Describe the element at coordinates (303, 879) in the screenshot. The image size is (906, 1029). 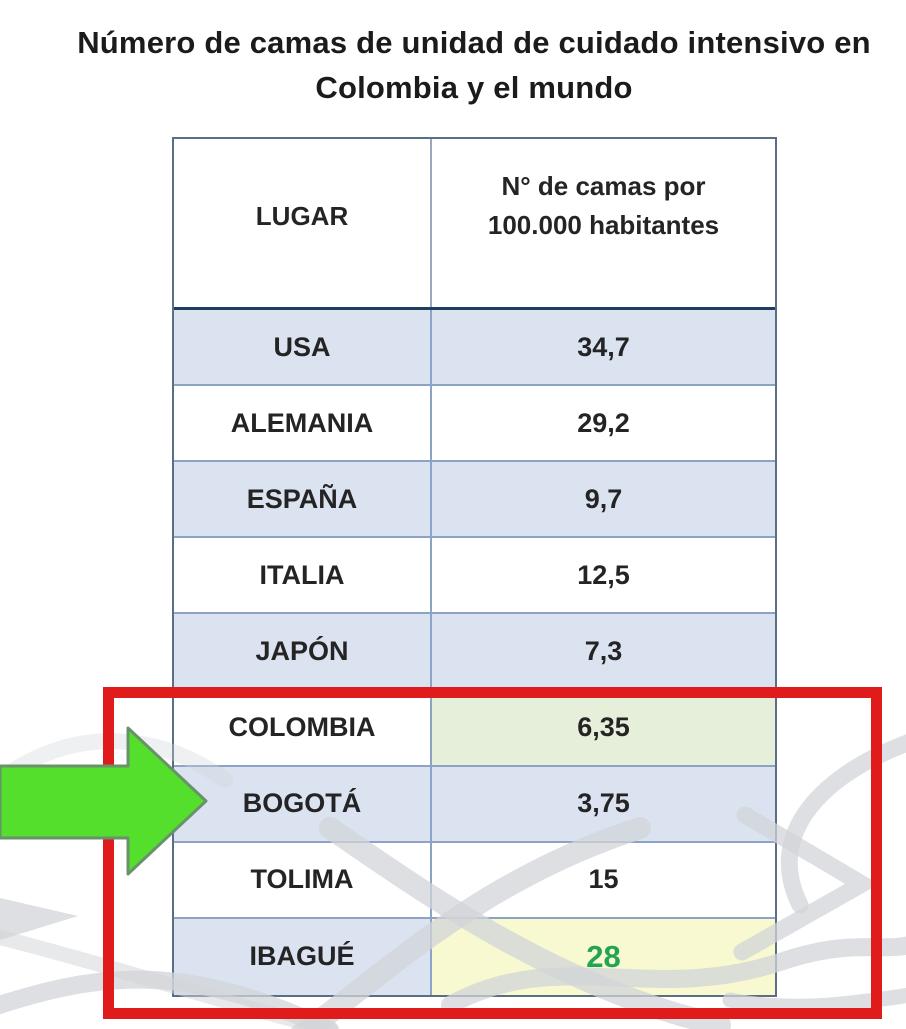
I see `lugar-cell: TOLIMA` at that location.